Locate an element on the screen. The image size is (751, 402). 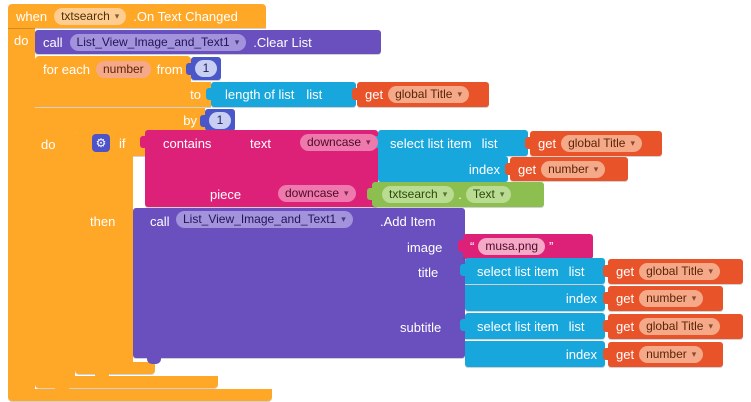
to-label: to is located at coordinates (195, 94).